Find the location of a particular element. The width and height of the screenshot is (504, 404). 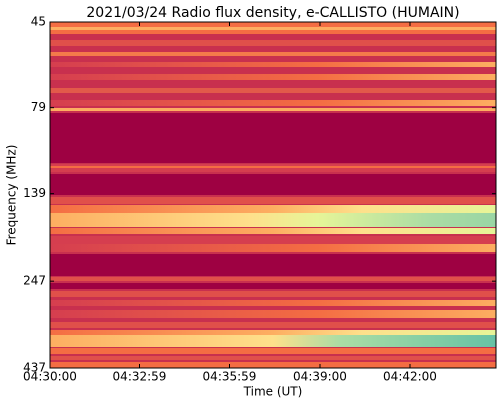

y-tick-label: 139 is located at coordinates (34, 193).